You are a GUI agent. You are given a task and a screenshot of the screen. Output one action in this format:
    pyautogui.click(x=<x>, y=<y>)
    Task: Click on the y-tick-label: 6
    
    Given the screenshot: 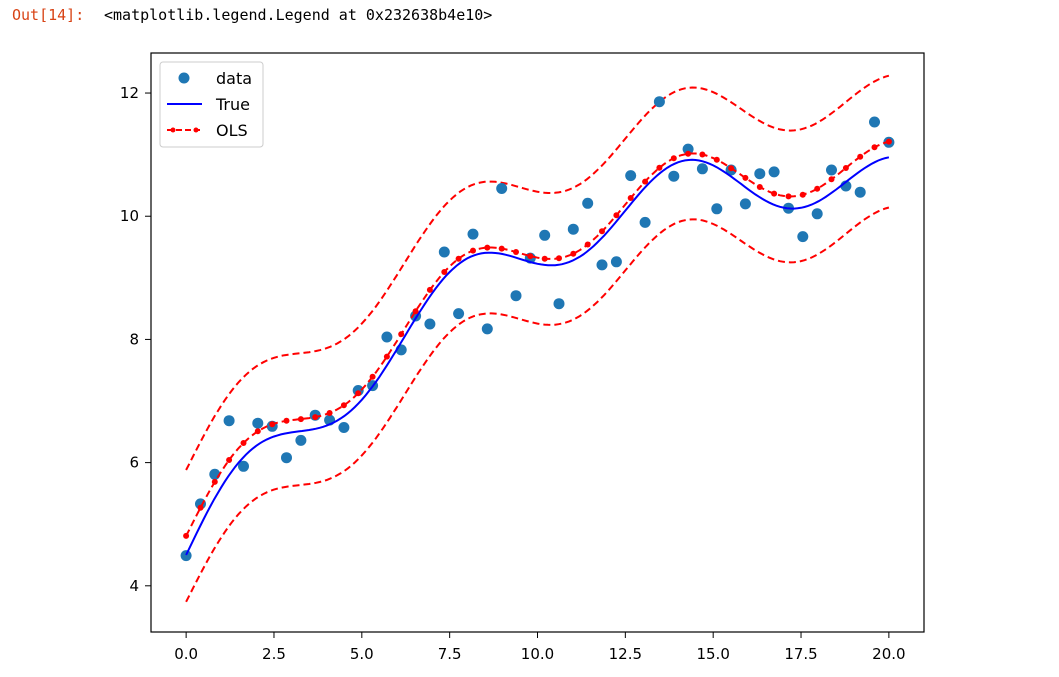 What is the action you would take?
    pyautogui.click(x=134, y=463)
    